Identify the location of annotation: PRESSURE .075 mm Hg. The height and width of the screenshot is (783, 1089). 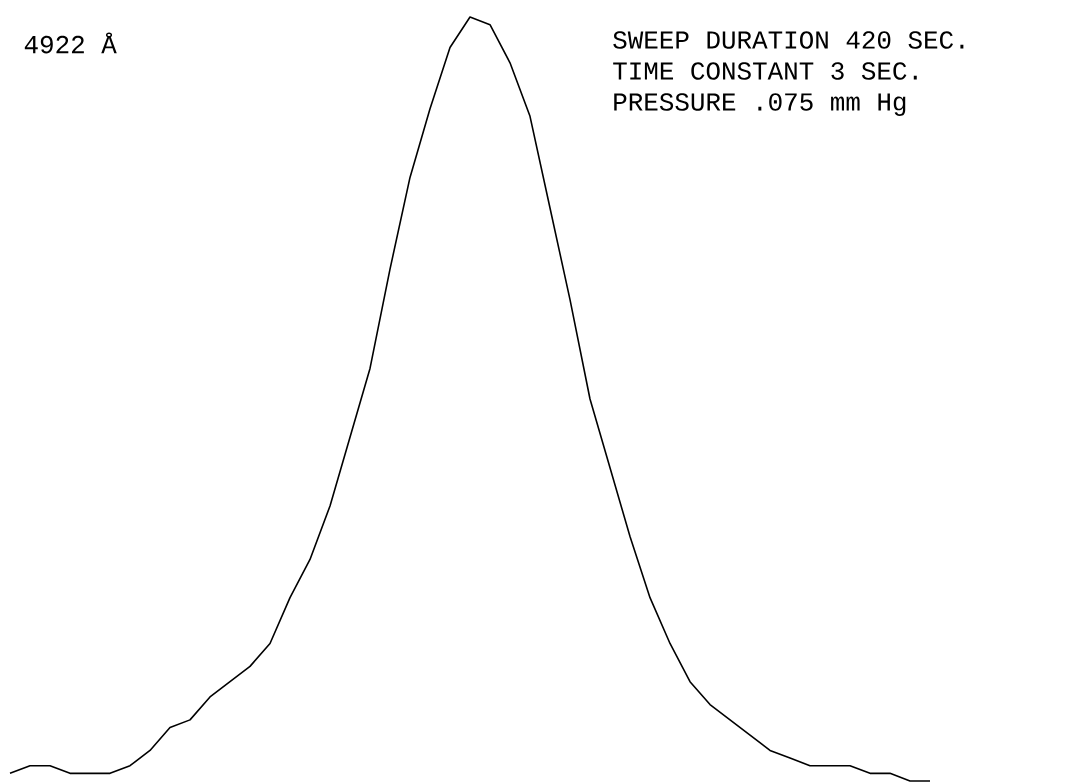
(760, 104).